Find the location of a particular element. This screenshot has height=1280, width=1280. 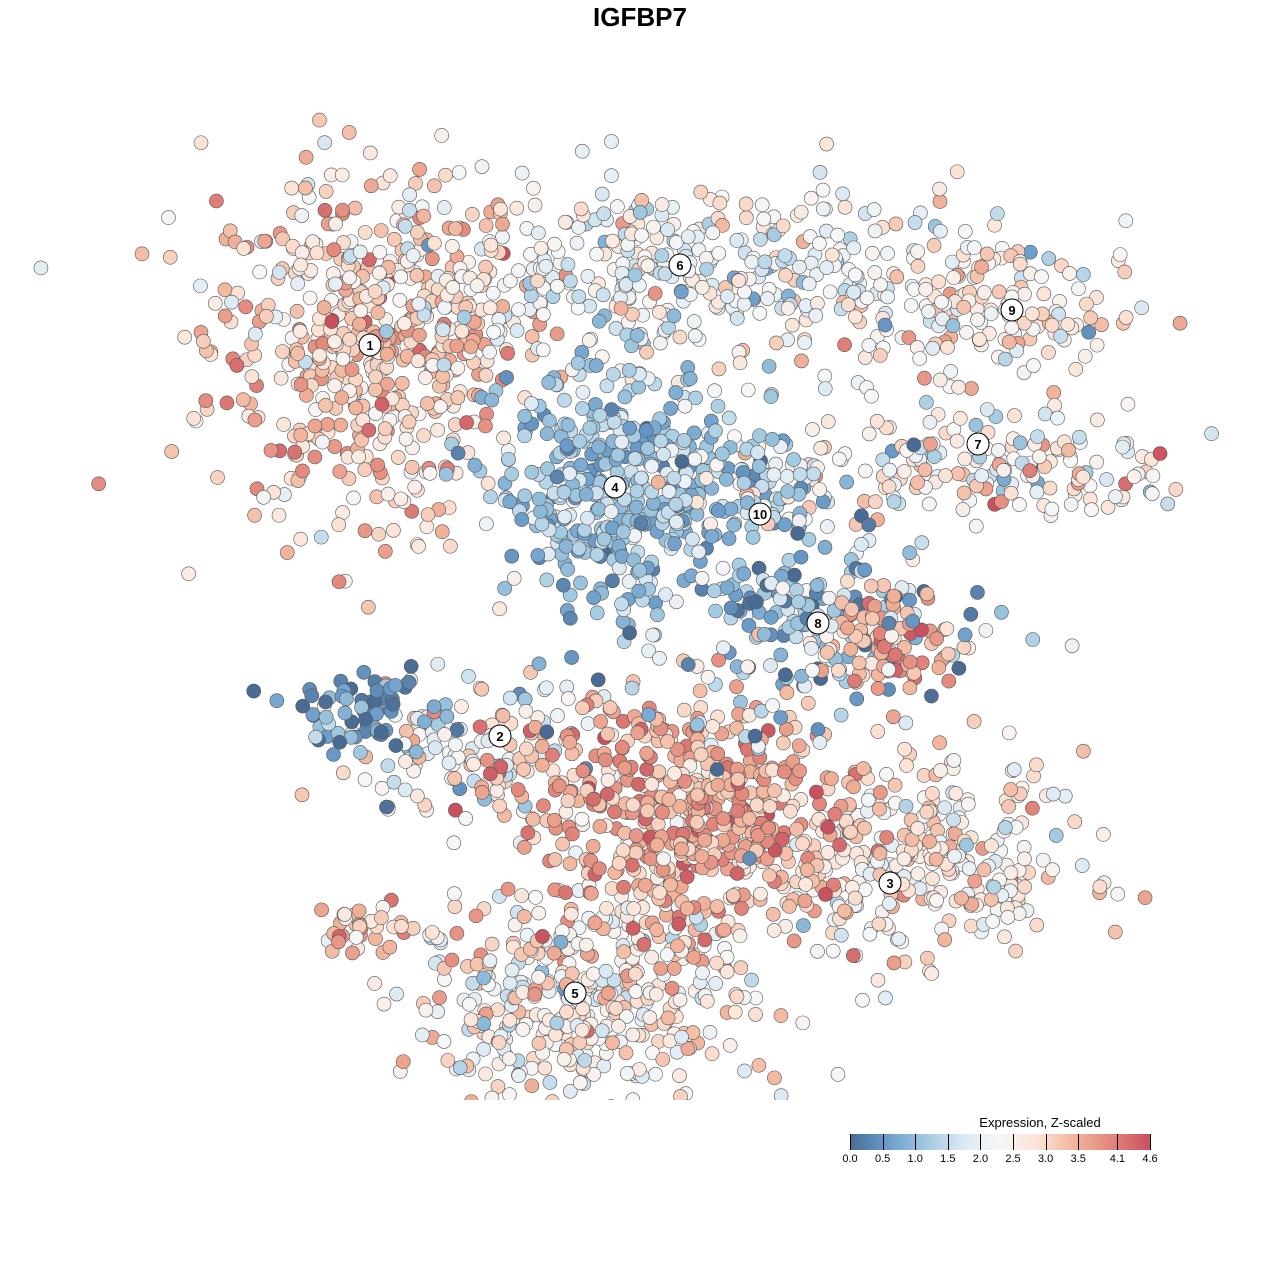

cluster-label-text: 4 is located at coordinates (615, 487).